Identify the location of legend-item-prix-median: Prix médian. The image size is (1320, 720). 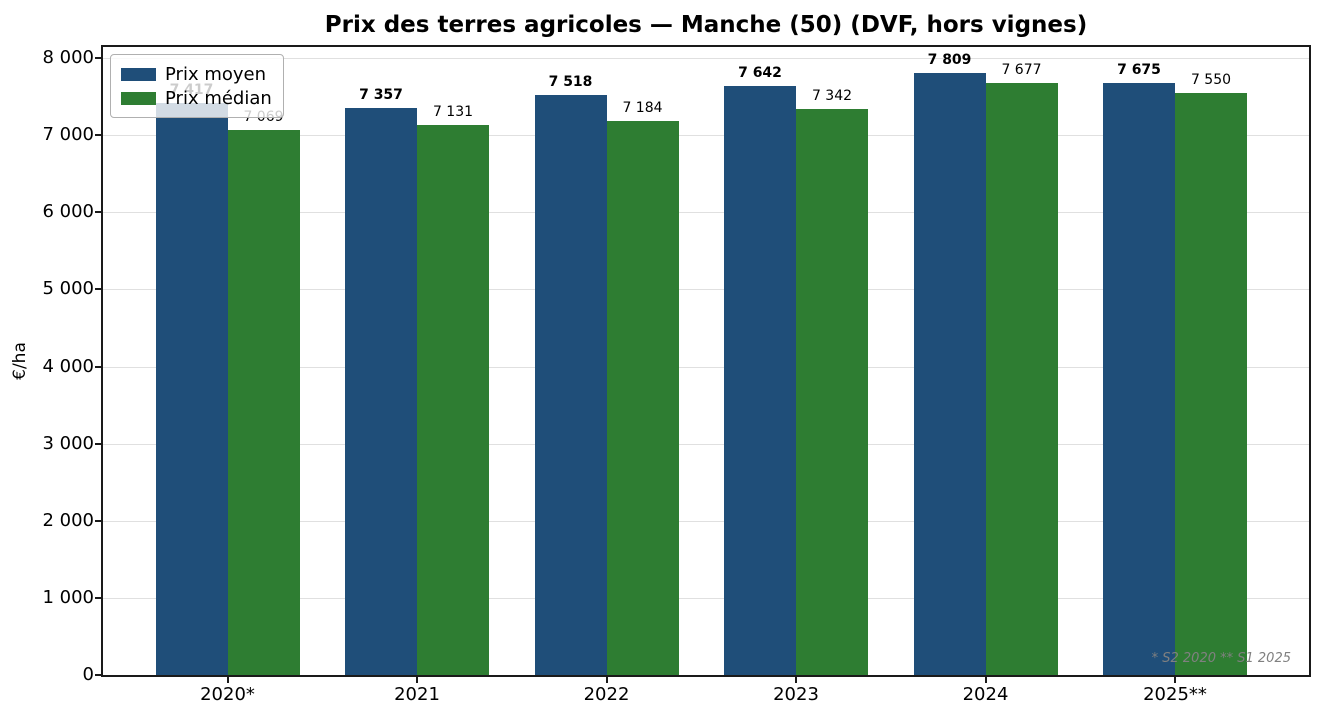
(196, 98).